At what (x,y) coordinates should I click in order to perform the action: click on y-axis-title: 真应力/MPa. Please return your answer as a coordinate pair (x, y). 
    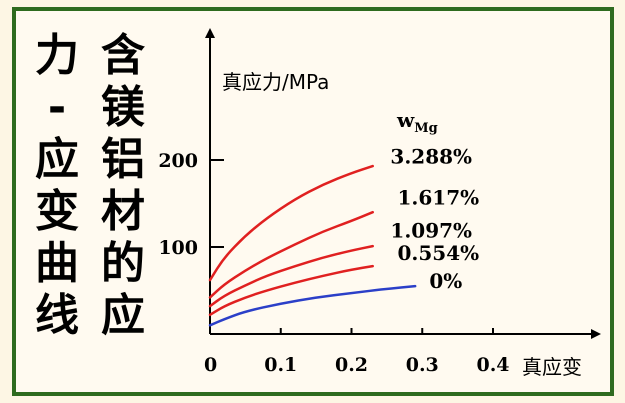
    Looking at the image, I should click on (275, 82).